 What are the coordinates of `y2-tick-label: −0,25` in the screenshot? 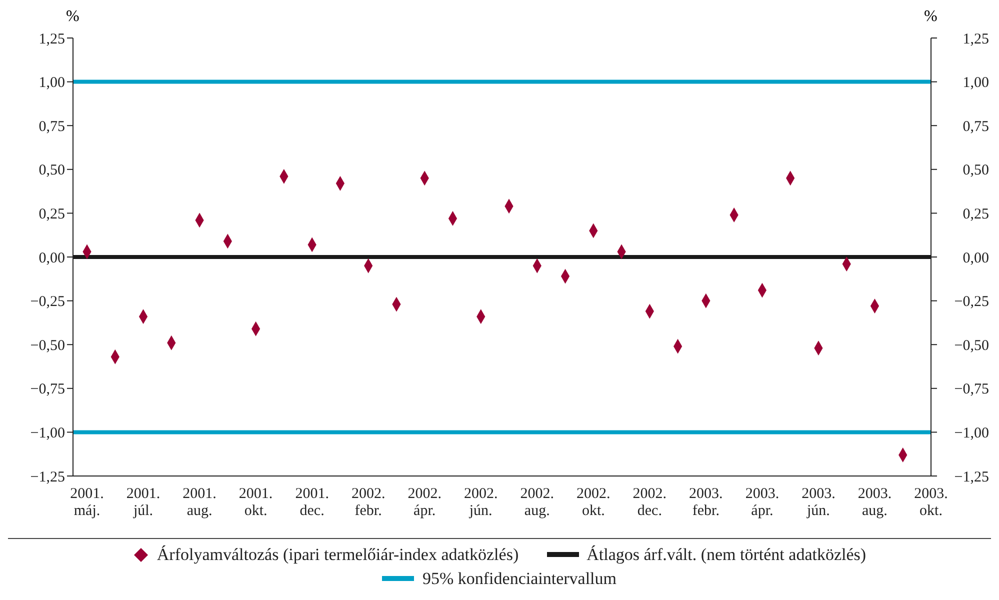 It's located at (971, 302).